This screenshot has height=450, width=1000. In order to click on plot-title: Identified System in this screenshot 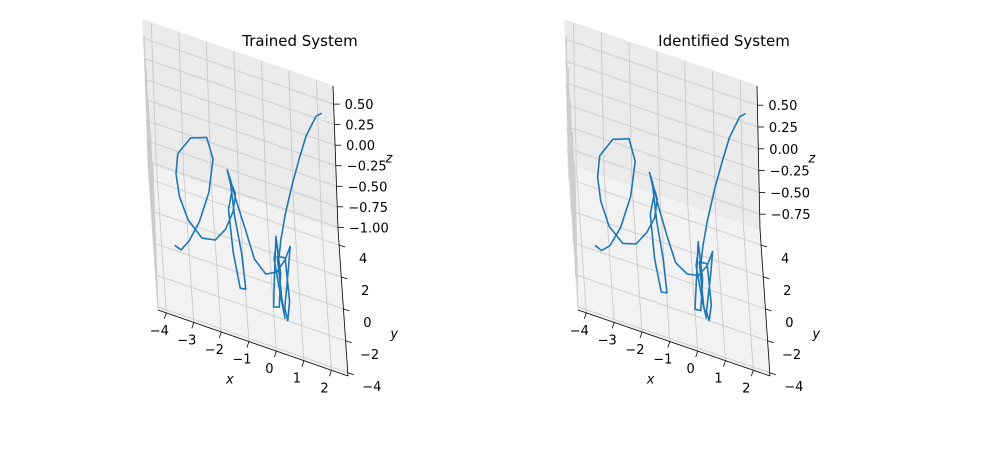, I will do `click(724, 41)`.